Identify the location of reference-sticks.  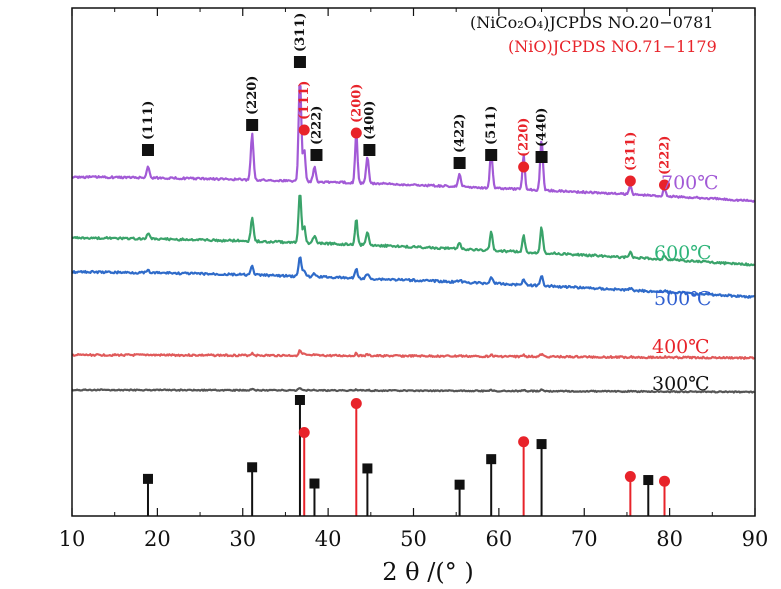
(406, 455).